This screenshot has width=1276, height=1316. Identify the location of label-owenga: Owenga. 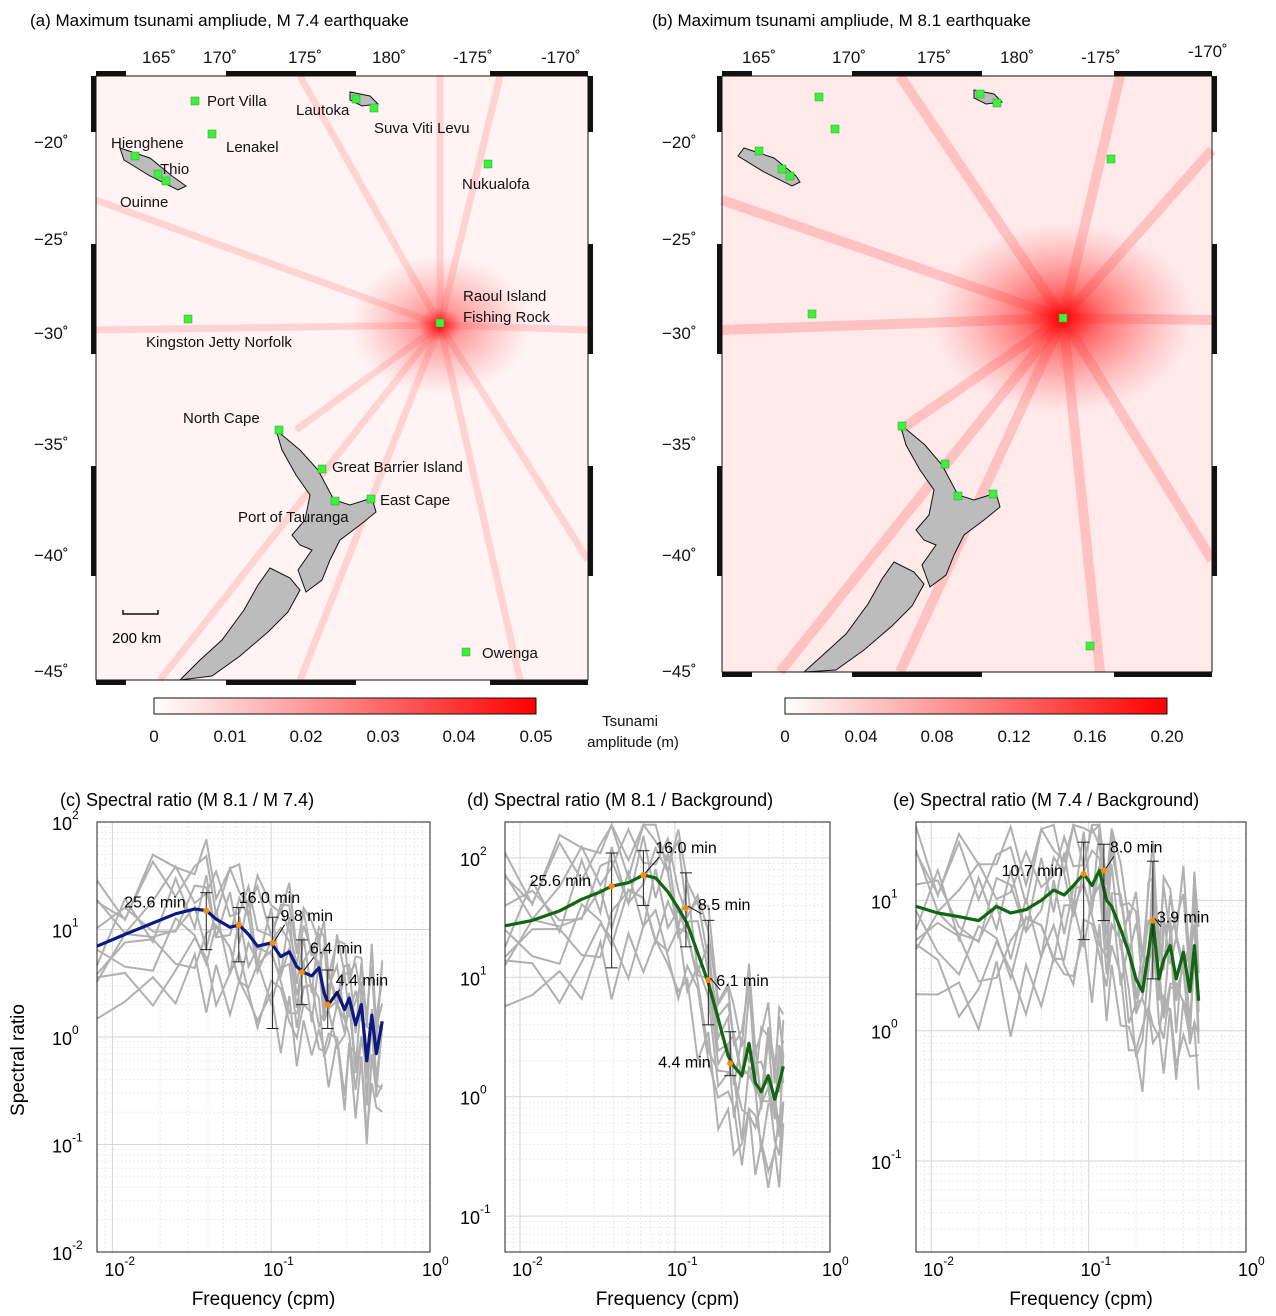
(510, 653).